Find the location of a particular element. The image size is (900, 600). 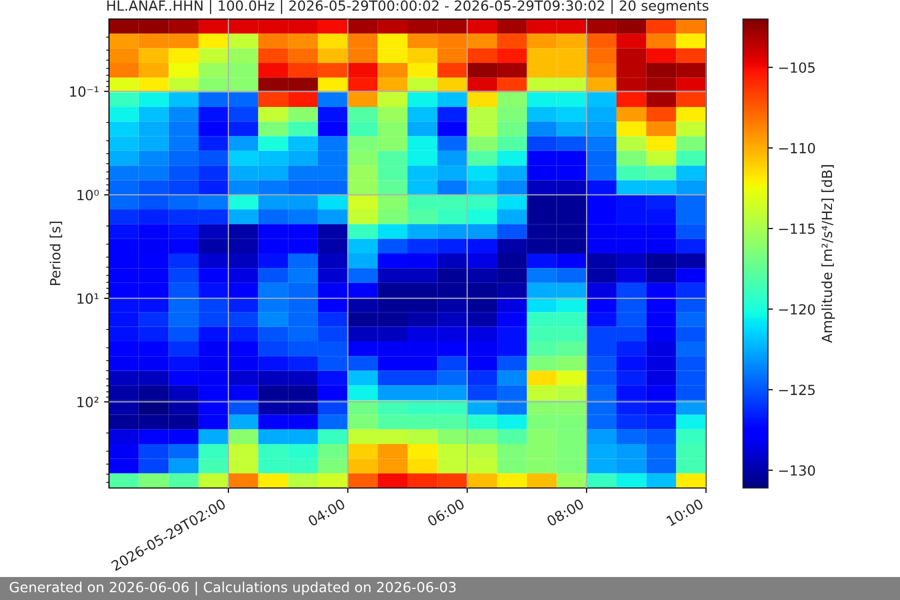

y-tick-label: 10² is located at coordinates (88, 402).